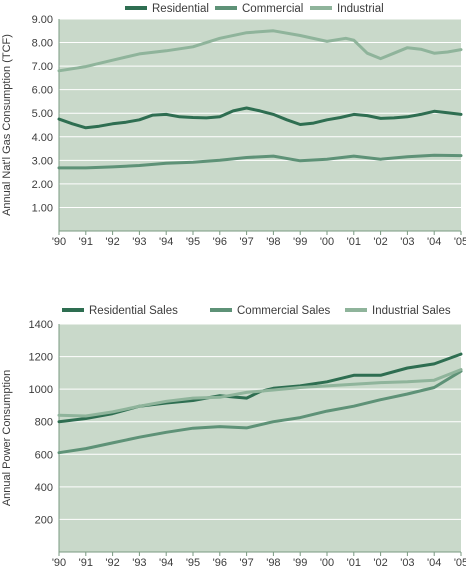 This screenshot has height=573, width=466. Describe the element at coordinates (42, 114) in the screenshot. I see `y-tick-label: 5.00` at that location.